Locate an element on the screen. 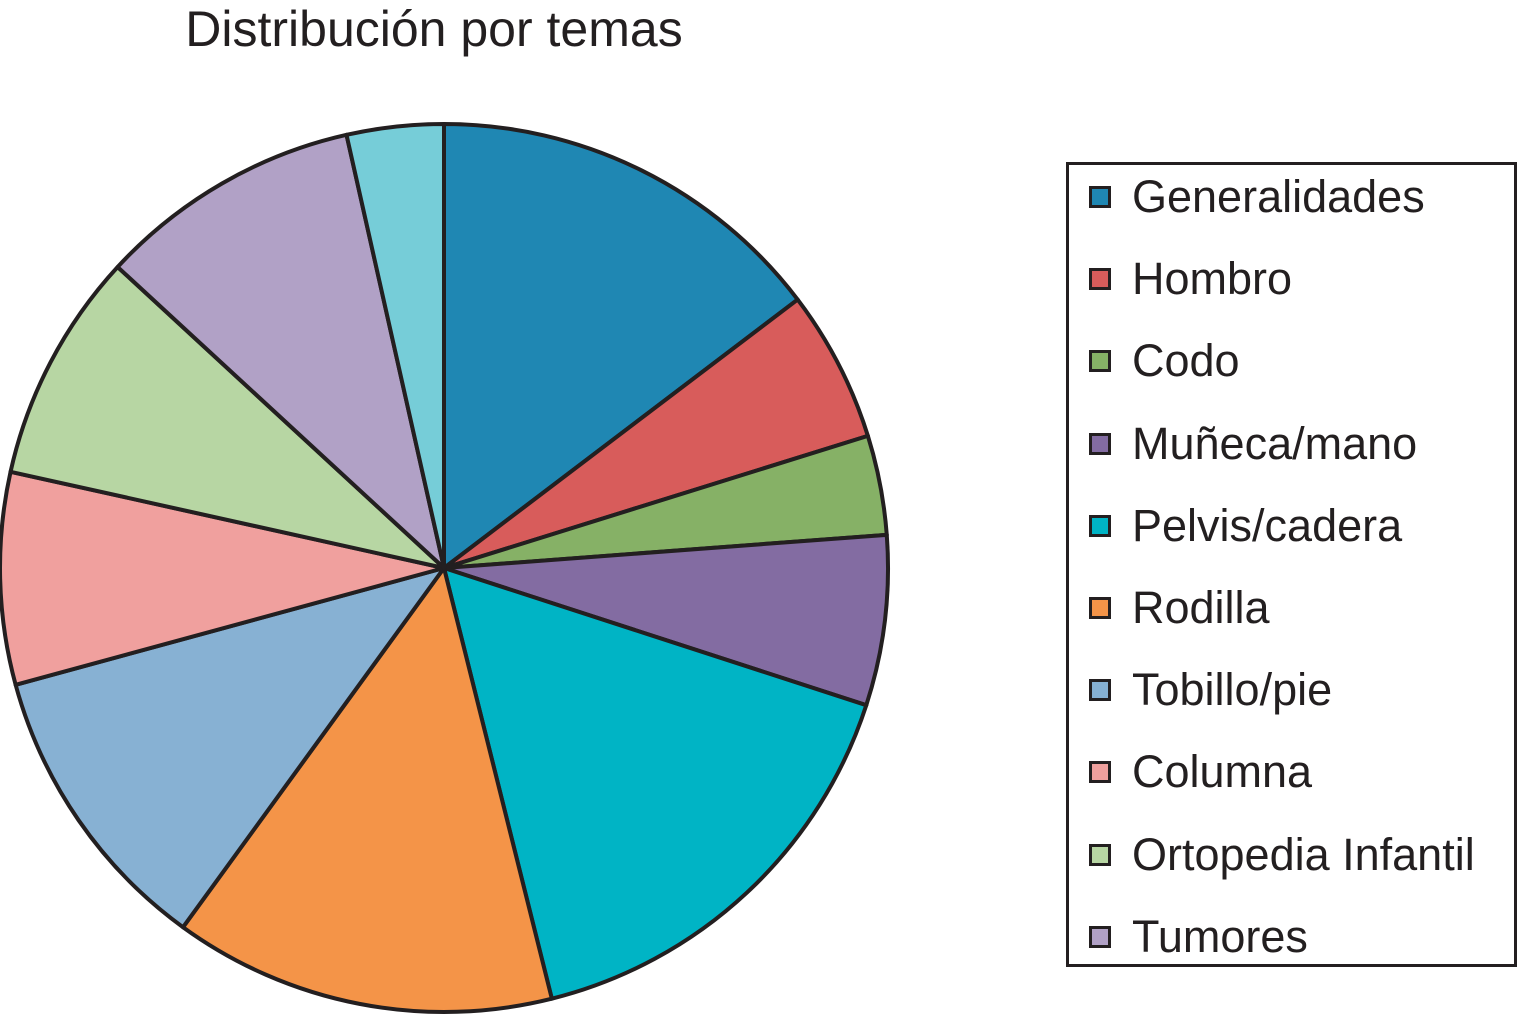  pie-slice-rodilla is located at coordinates (367, 790).